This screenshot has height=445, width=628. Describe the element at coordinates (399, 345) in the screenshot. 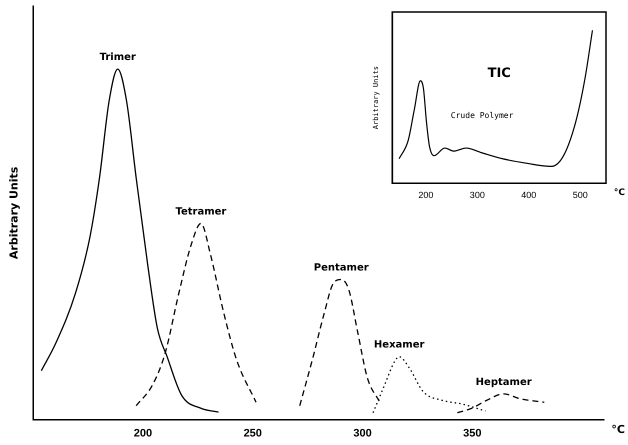

I see `series-label: Hexamer` at that location.